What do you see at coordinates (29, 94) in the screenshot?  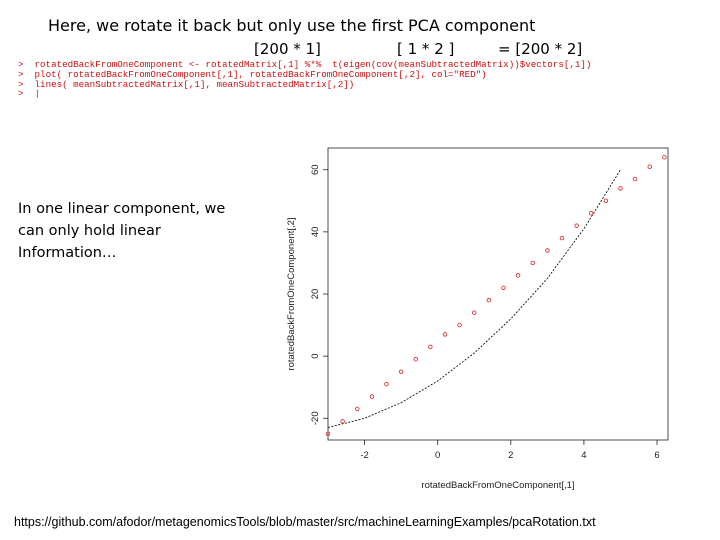 I see `code-line: > |` at bounding box center [29, 94].